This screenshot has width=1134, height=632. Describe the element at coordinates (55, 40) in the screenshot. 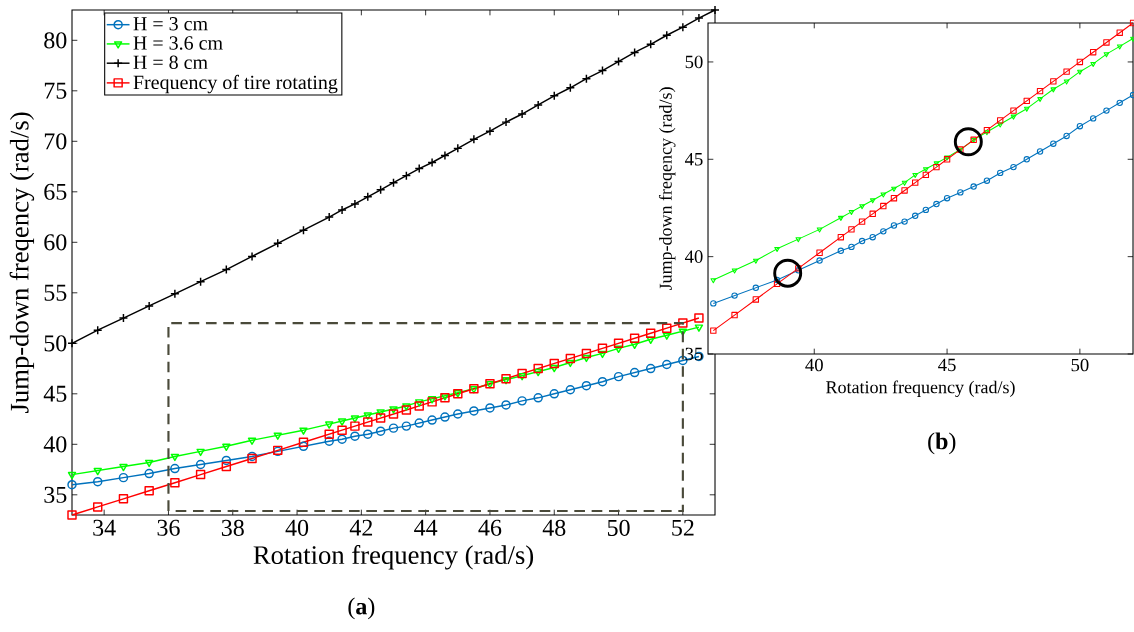

I see `y-tick-label: 80` at that location.